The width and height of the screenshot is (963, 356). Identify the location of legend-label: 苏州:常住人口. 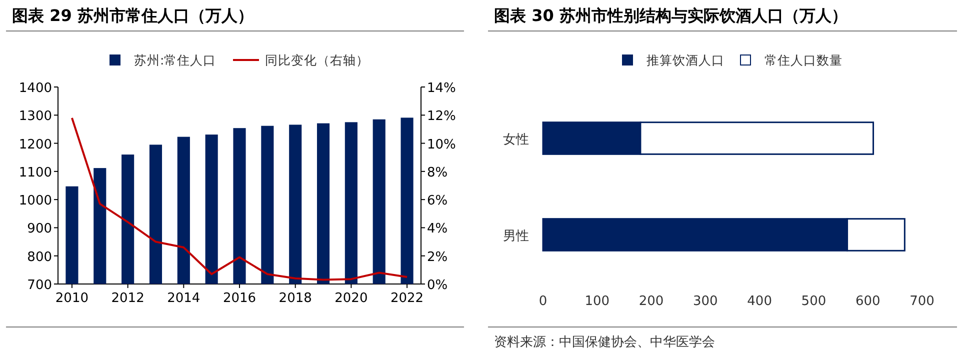
(175, 60).